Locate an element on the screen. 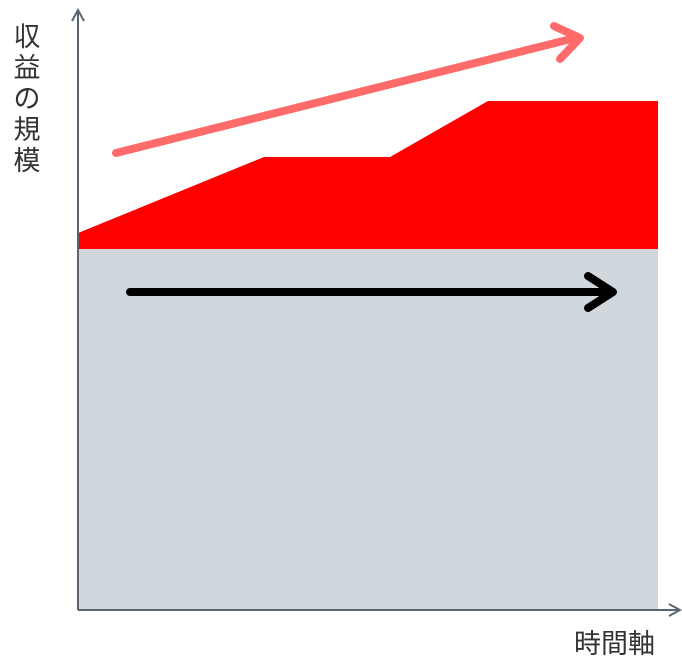 This screenshot has width=682, height=663. flat-trend-arrow is located at coordinates (371, 292).